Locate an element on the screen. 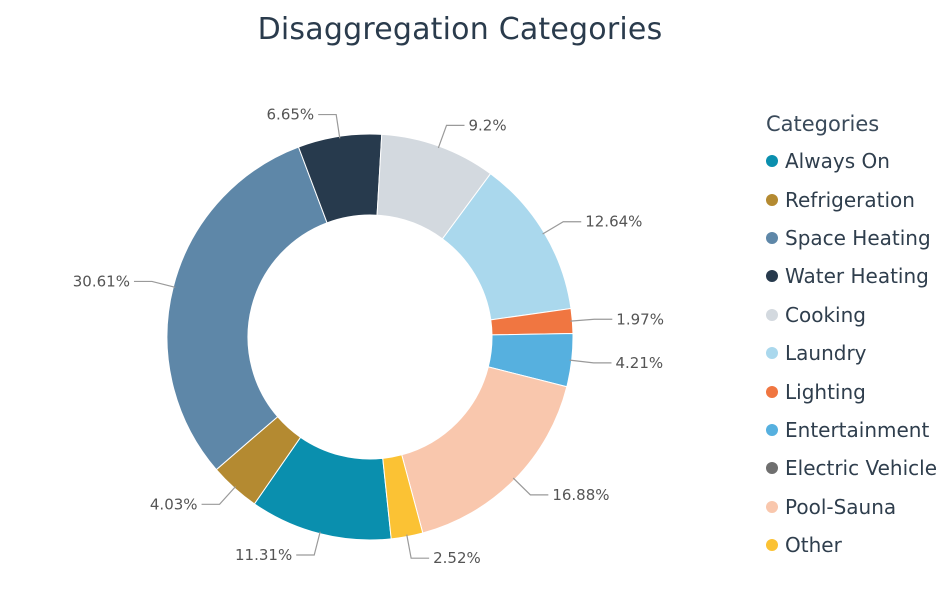  data-label-water-heating: 6.65% is located at coordinates (291, 115).